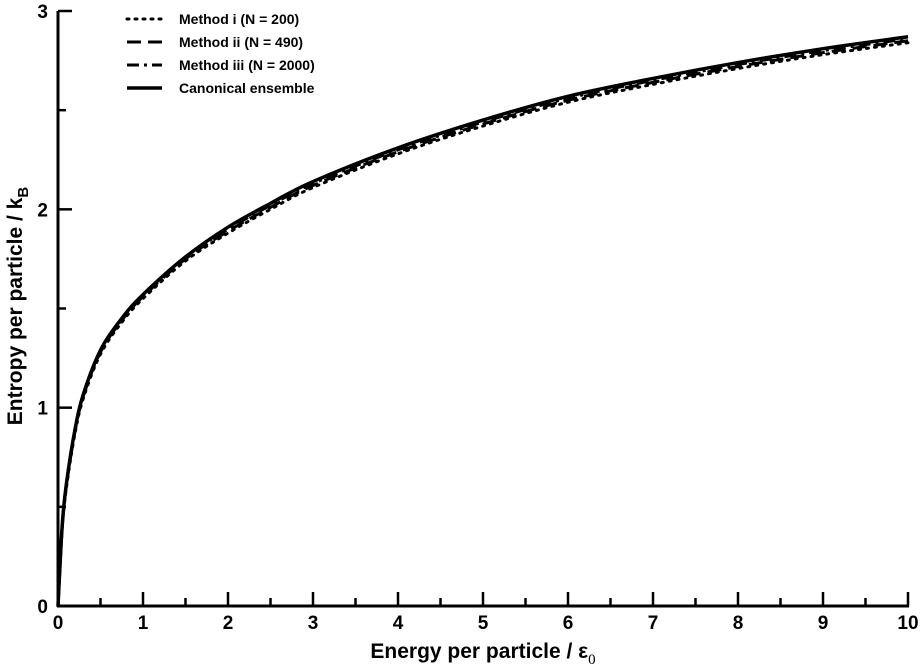  I want to click on x-tick-label: 9, so click(823, 623).